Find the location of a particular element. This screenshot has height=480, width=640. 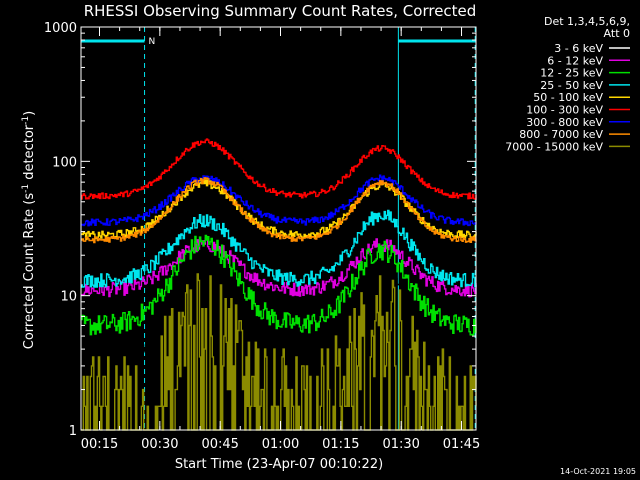

legend-label-6: 300 - 800 keV is located at coordinates (564, 122).